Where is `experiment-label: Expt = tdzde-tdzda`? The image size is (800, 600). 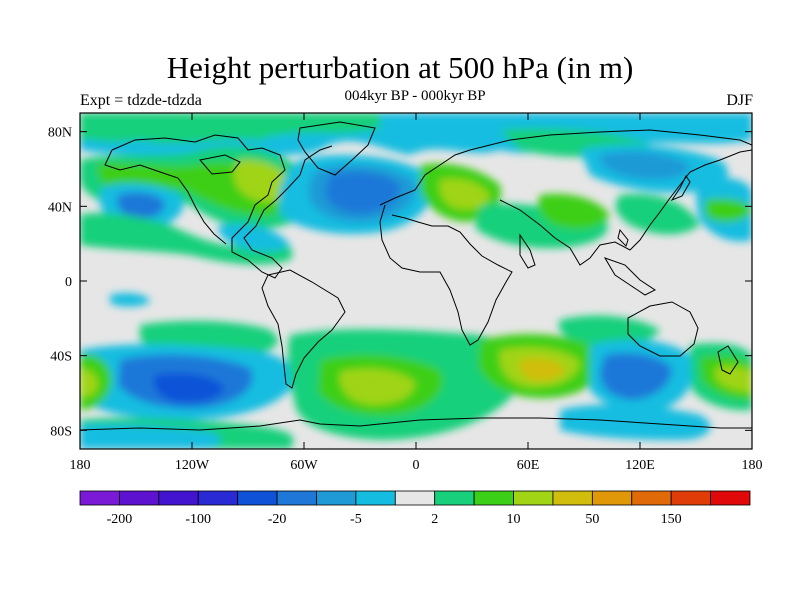
experiment-label: Expt = tdzde-tdzda is located at coordinates (141, 100).